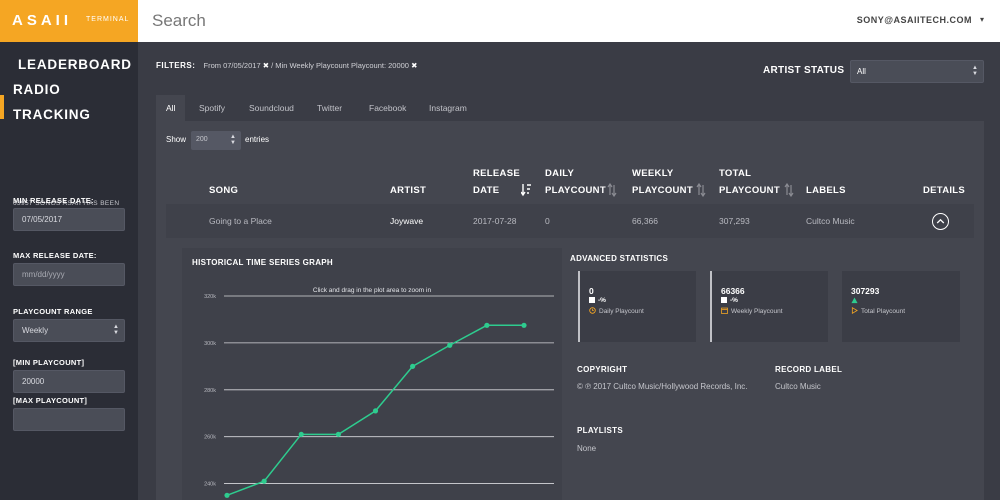 The height and width of the screenshot is (500, 1000). Describe the element at coordinates (591, 291) in the screenshot. I see `stat-value: 0` at that location.